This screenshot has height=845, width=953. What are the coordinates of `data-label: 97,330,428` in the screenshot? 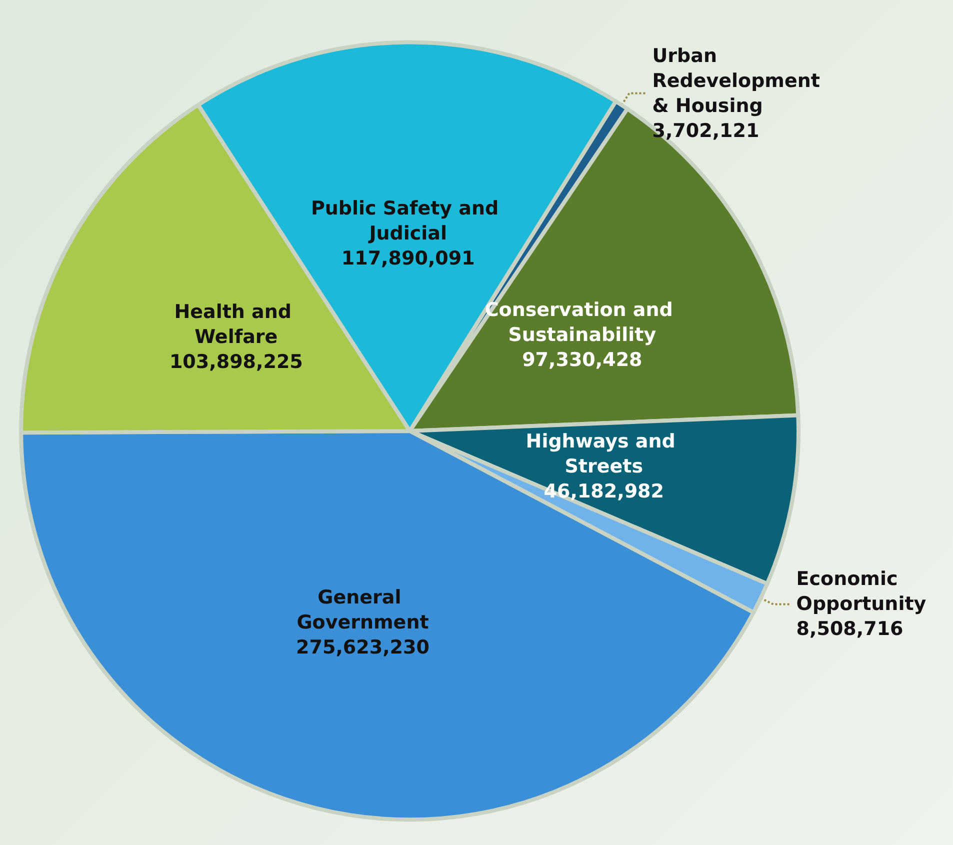 It's located at (582, 359).